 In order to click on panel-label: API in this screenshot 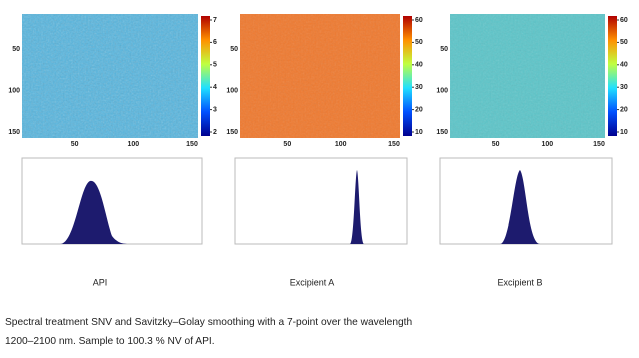, I will do `click(100, 282)`.